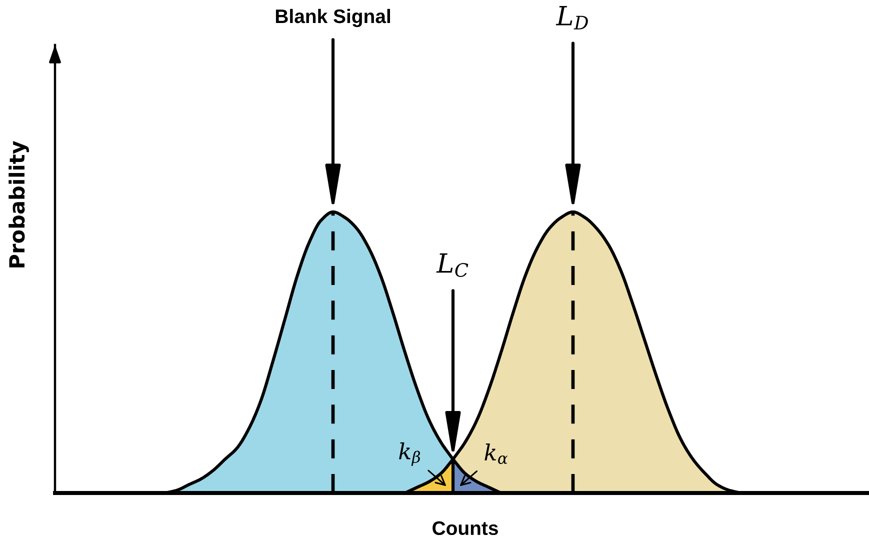 The image size is (869, 547). What do you see at coordinates (465, 528) in the screenshot?
I see `x-axis-title: Counts` at bounding box center [465, 528].